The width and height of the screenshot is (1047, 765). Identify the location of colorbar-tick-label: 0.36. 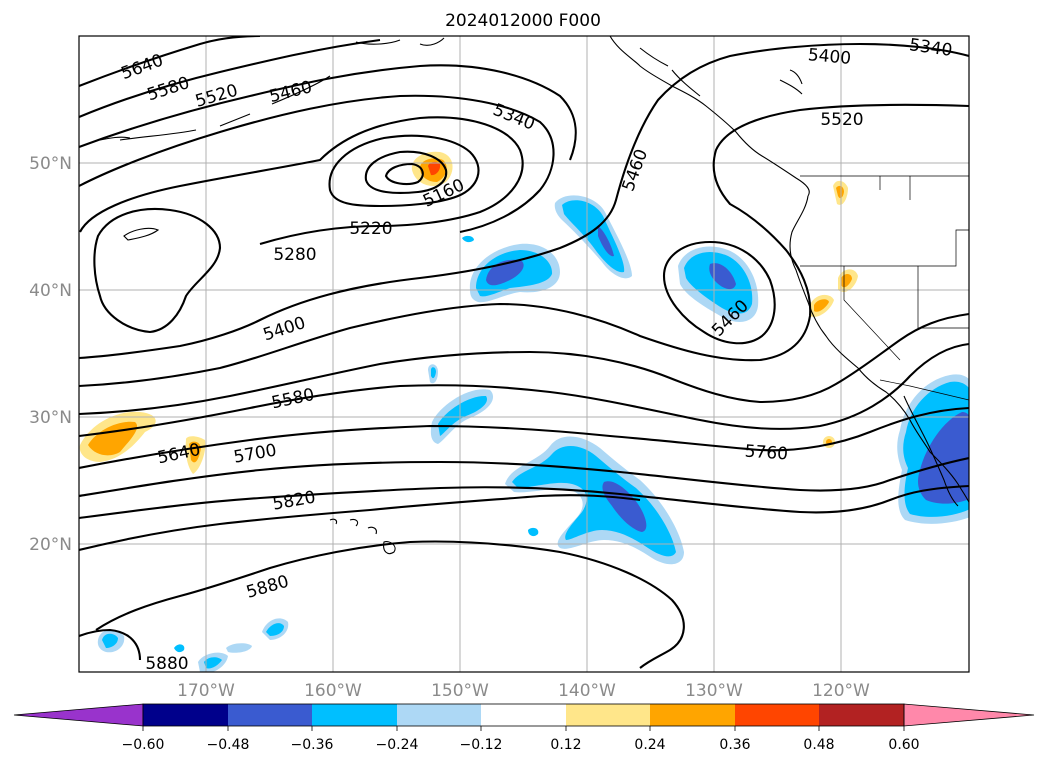
(734, 745).